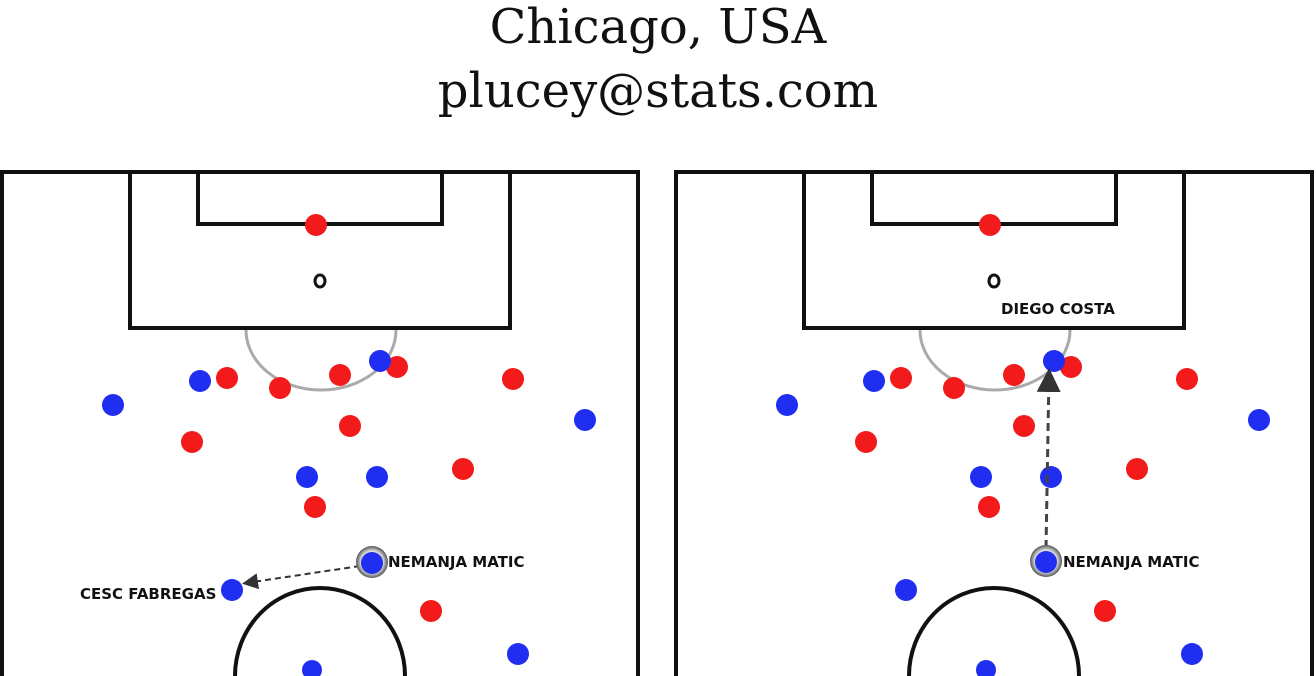 This screenshot has width=1316, height=676. Describe the element at coordinates (1058, 309) in the screenshot. I see `receiver-label: DIEGO COSTA` at that location.